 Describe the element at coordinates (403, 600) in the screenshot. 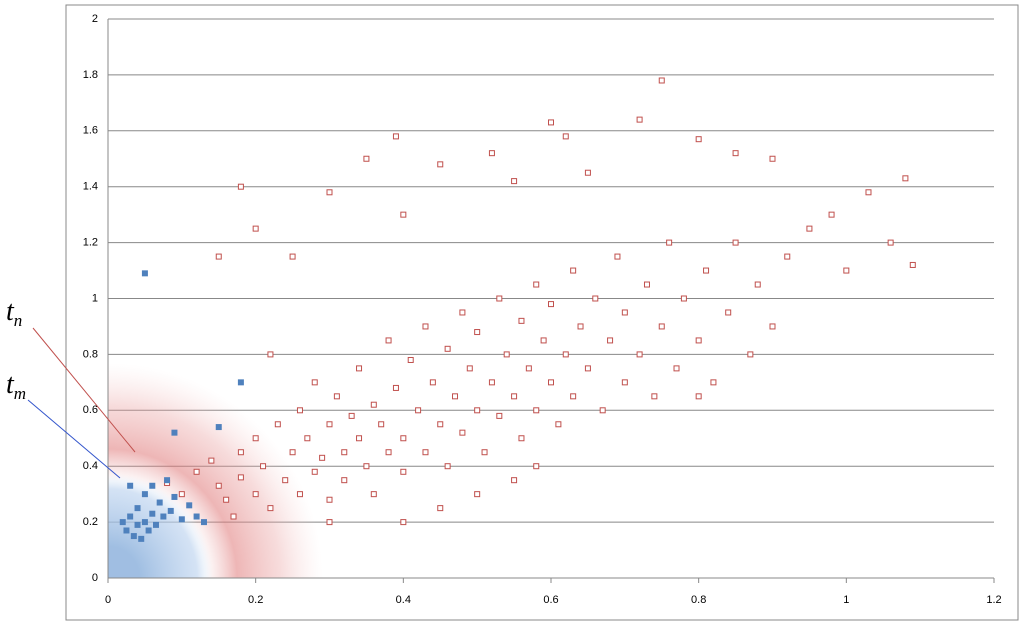

I see `x-tick-label: 0.4` at that location.